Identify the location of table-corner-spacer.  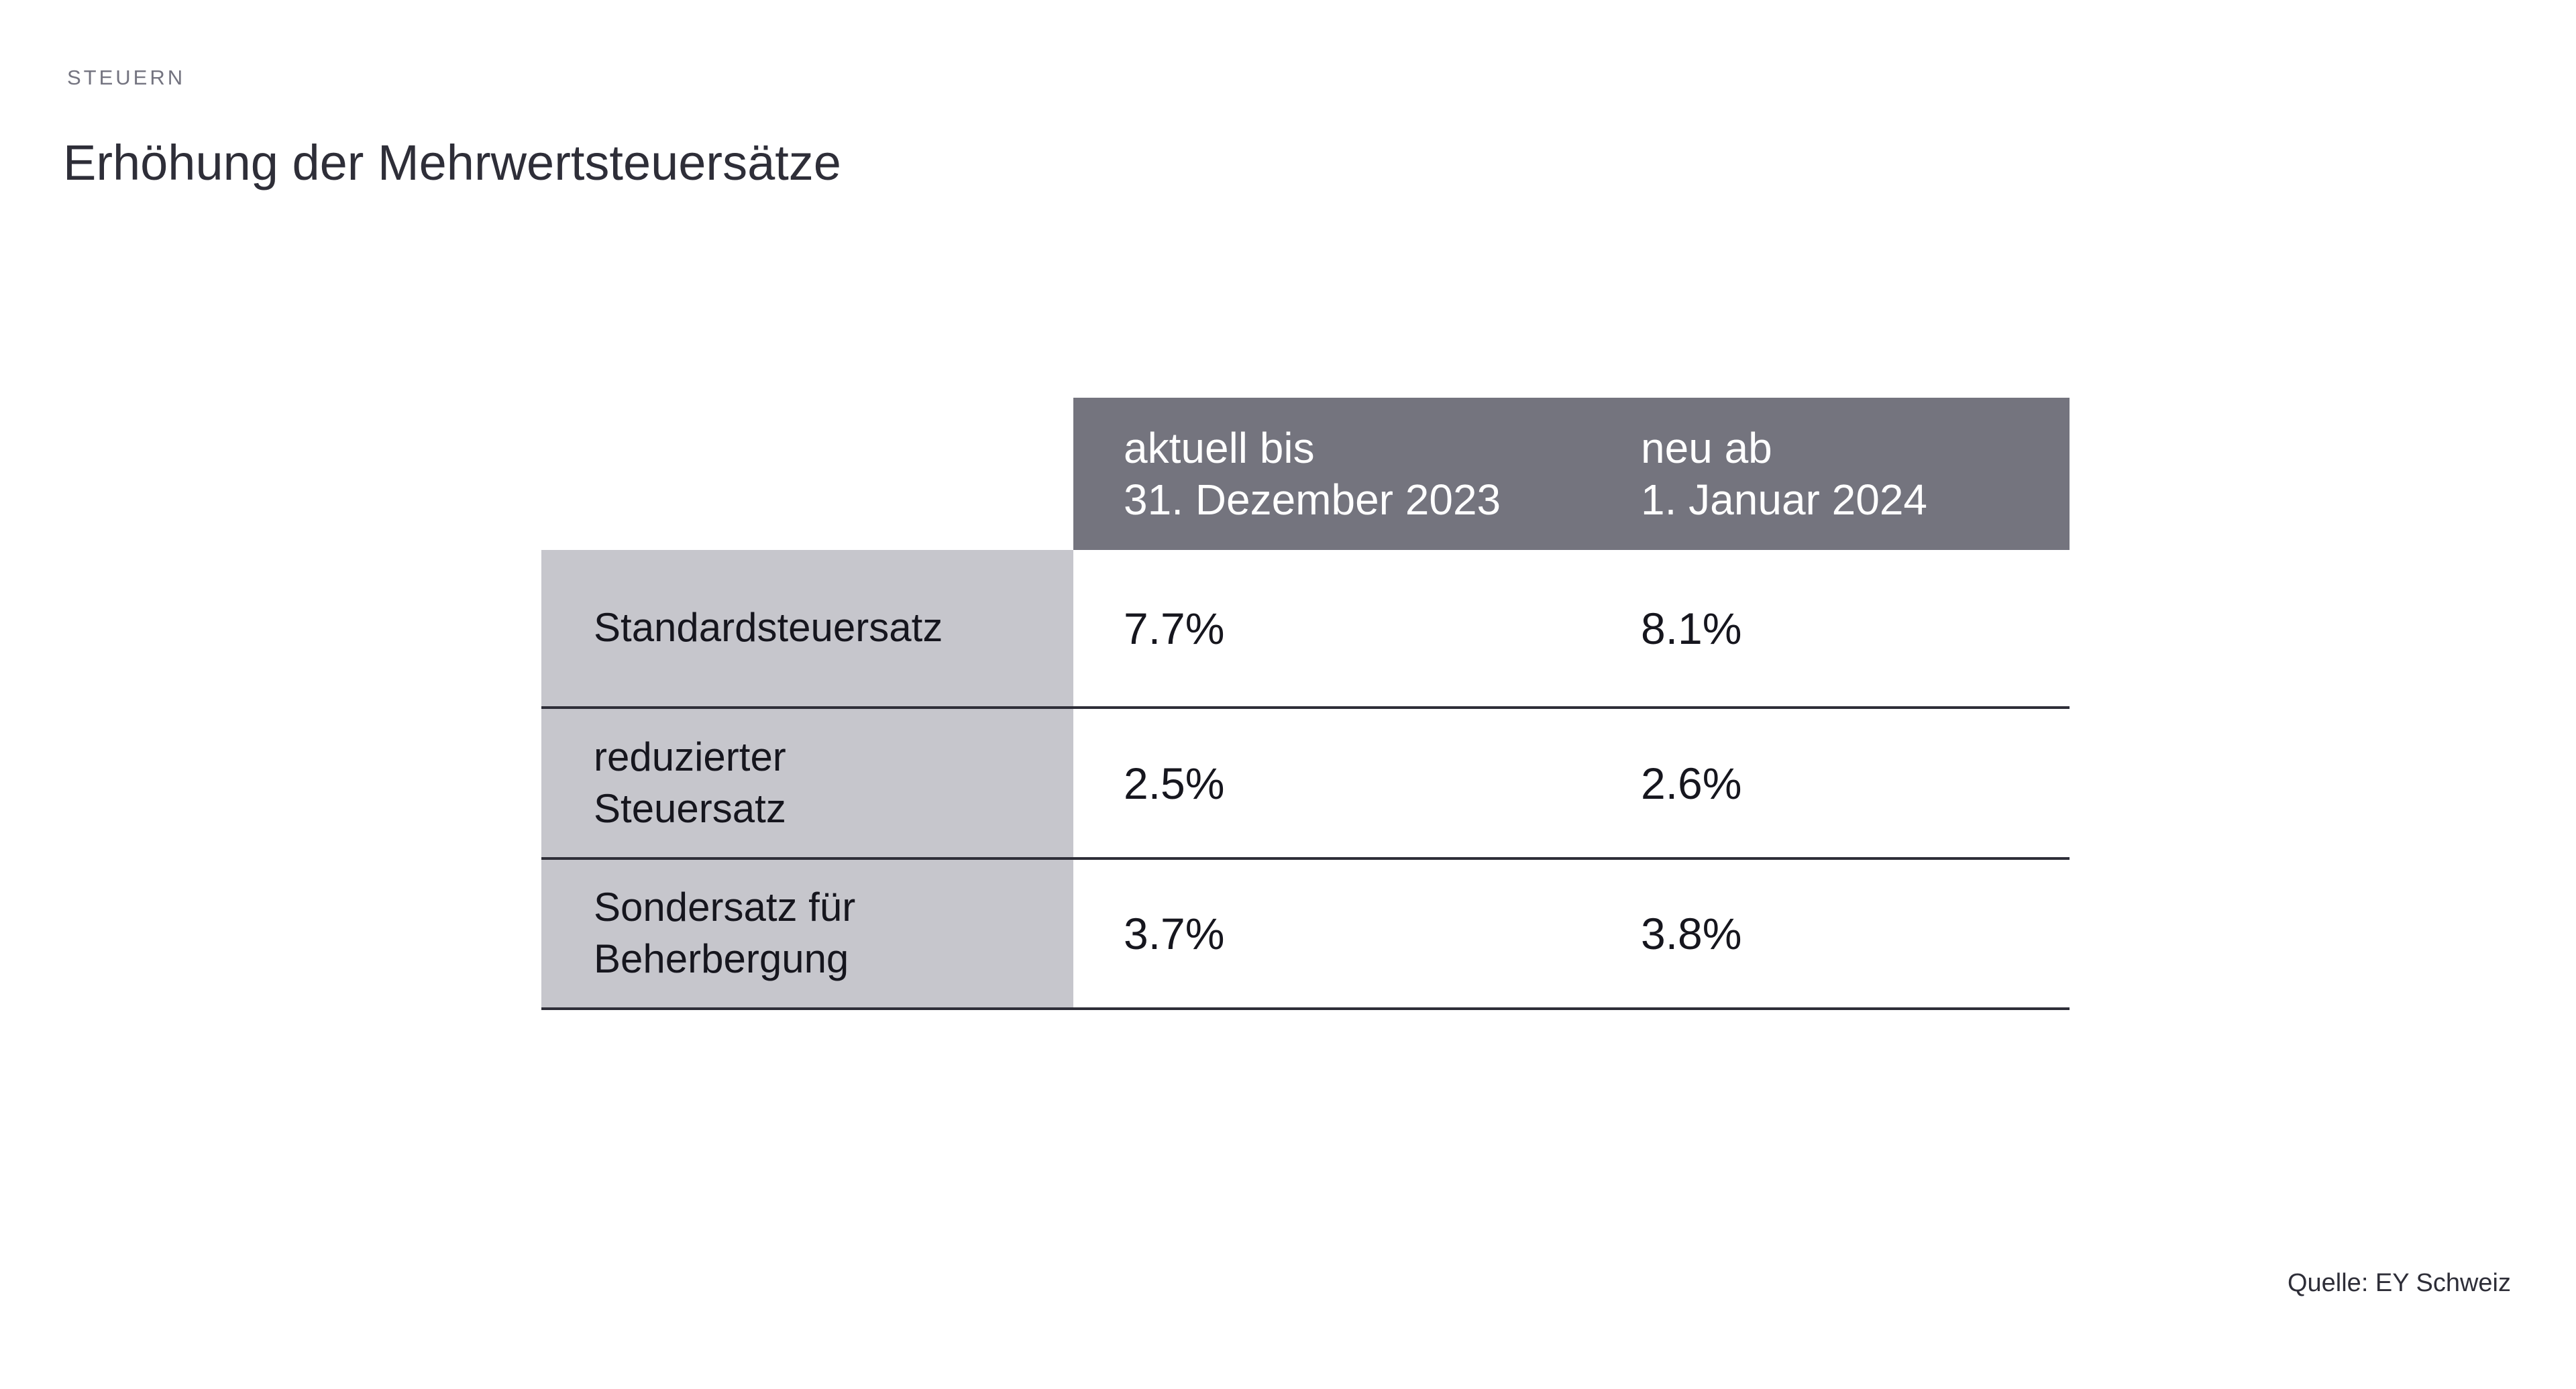
(807, 474).